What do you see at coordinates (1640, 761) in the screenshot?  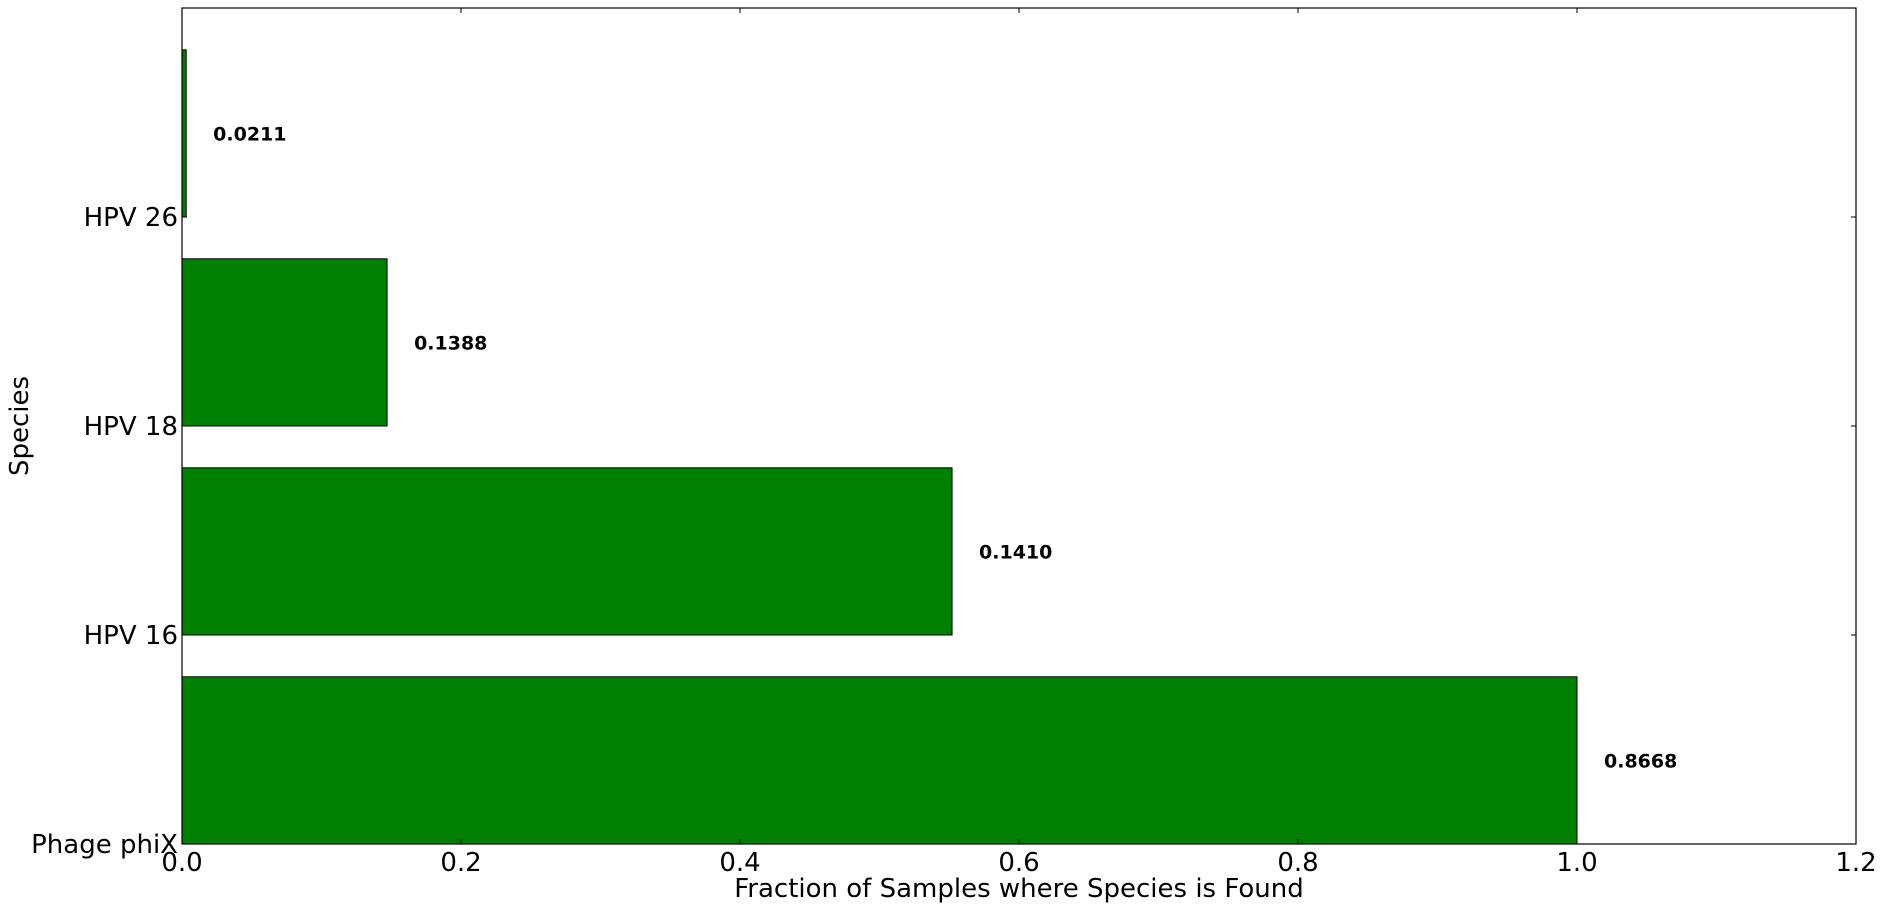 I see `bar-value-label: 0.8668` at bounding box center [1640, 761].